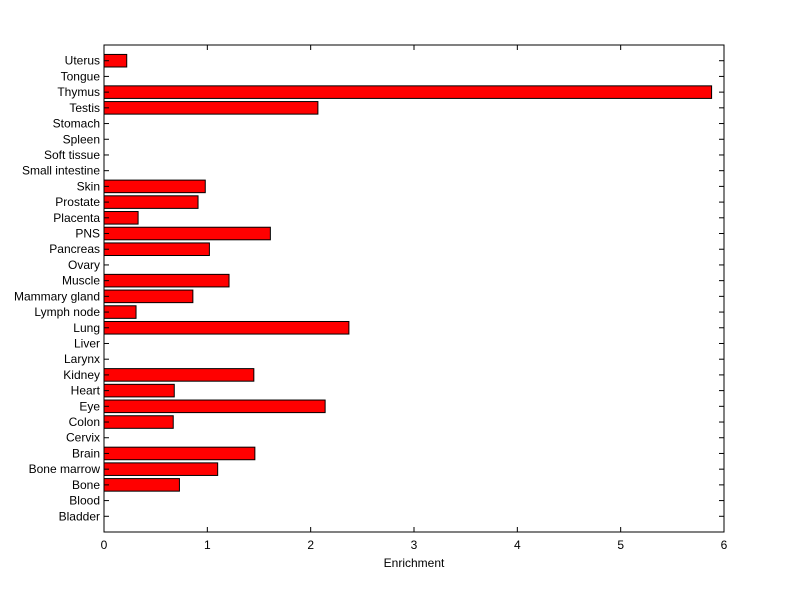 The image size is (800, 599). Describe the element at coordinates (154, 186) in the screenshot. I see `bar-skin` at that location.